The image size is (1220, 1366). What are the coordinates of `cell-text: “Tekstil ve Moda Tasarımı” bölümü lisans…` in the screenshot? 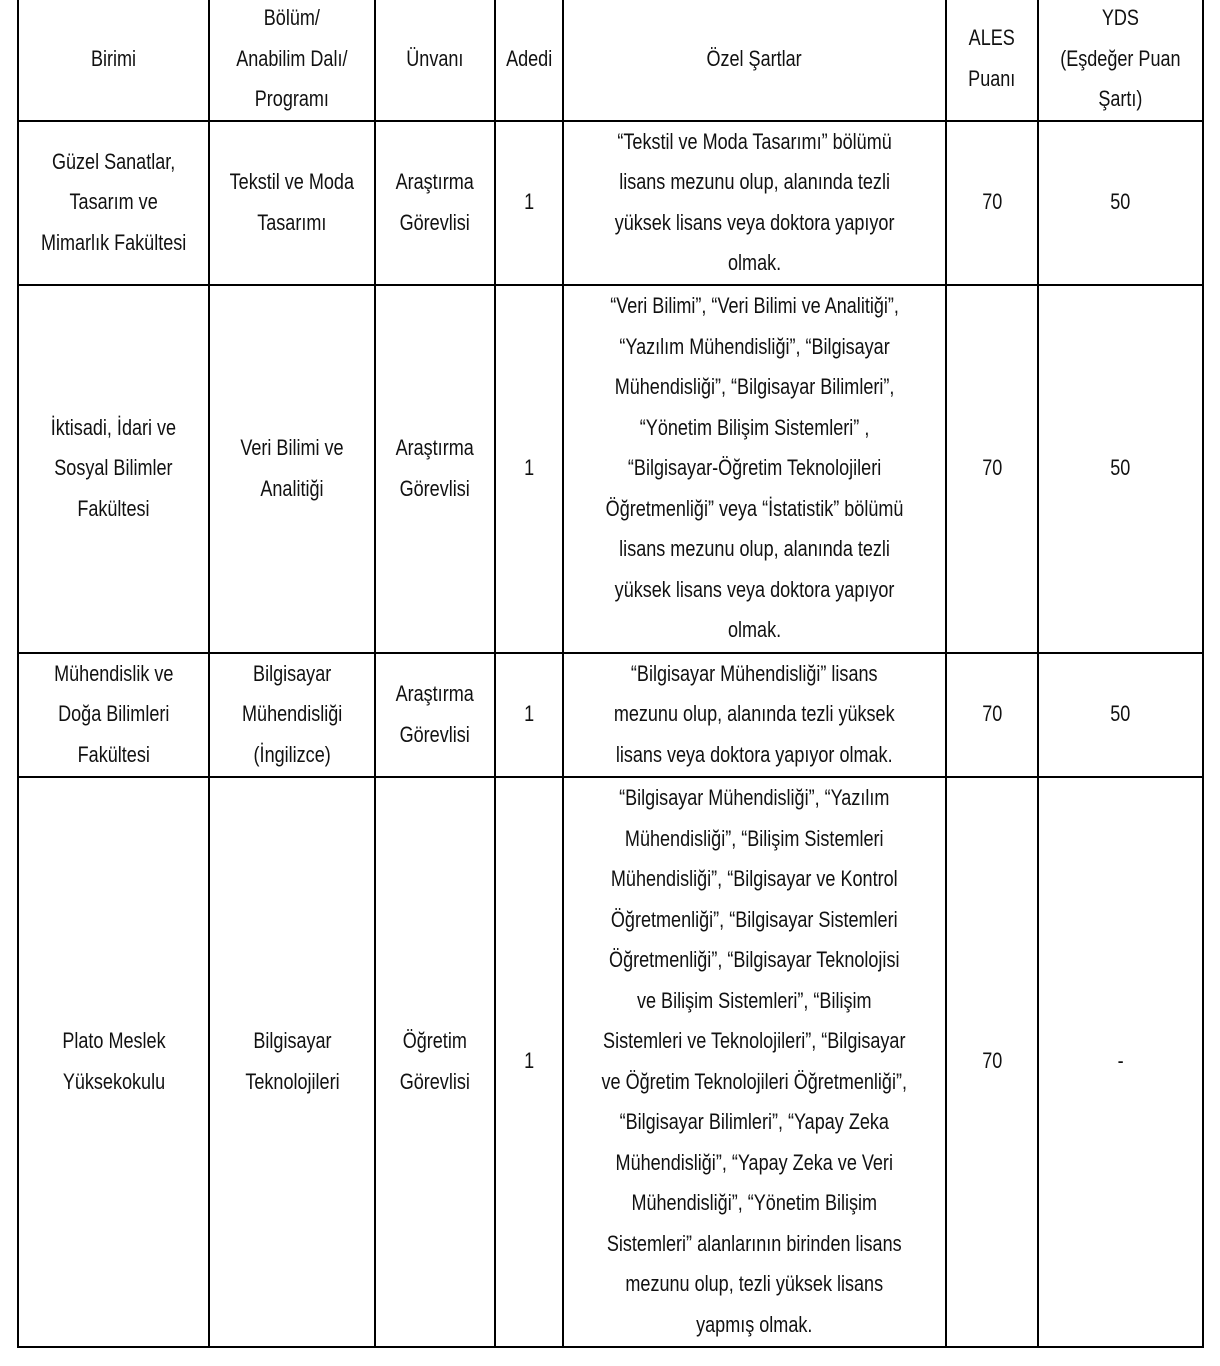 It's located at (754, 202).